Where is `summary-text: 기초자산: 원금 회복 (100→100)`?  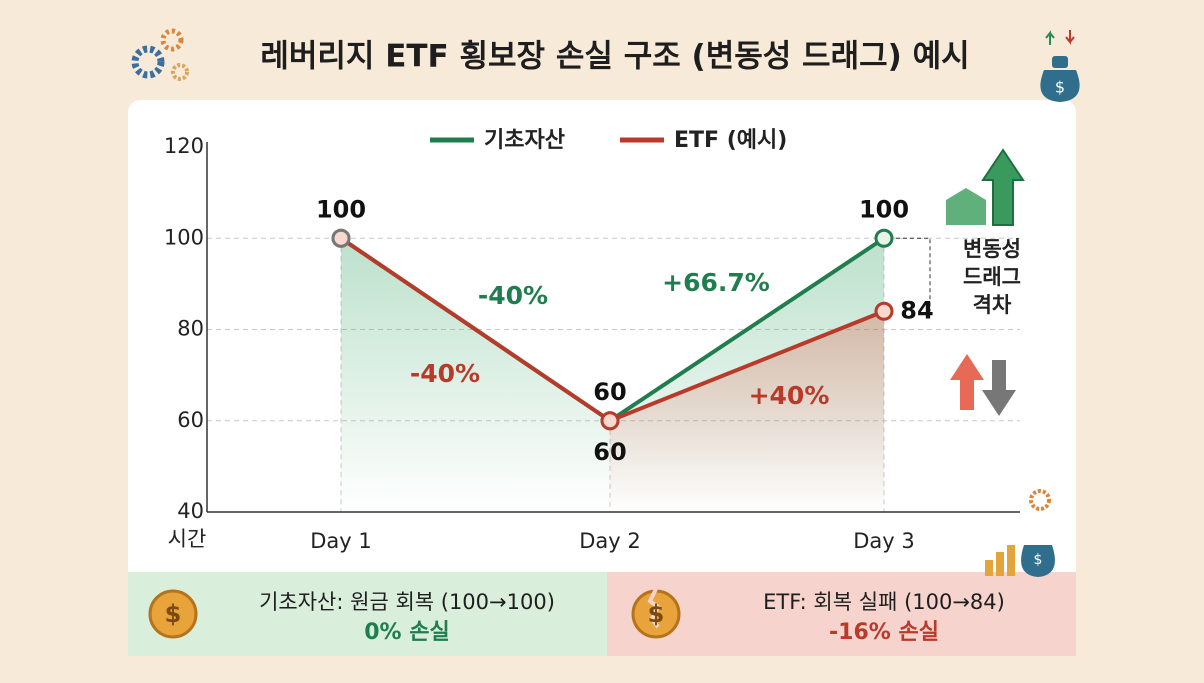
summary-text: 기초자산: 원금 회복 (100→100) is located at coordinates (407, 602).